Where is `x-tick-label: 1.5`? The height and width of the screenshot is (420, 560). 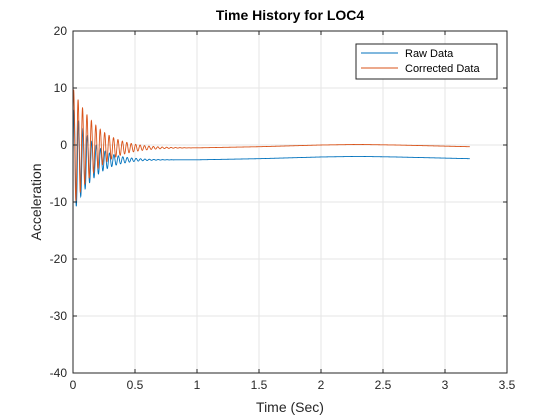 x-tick-label: 1.5 is located at coordinates (259, 385).